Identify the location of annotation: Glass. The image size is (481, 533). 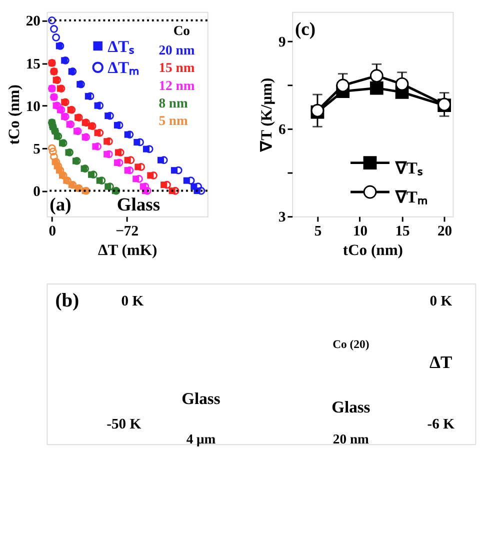
(138, 206).